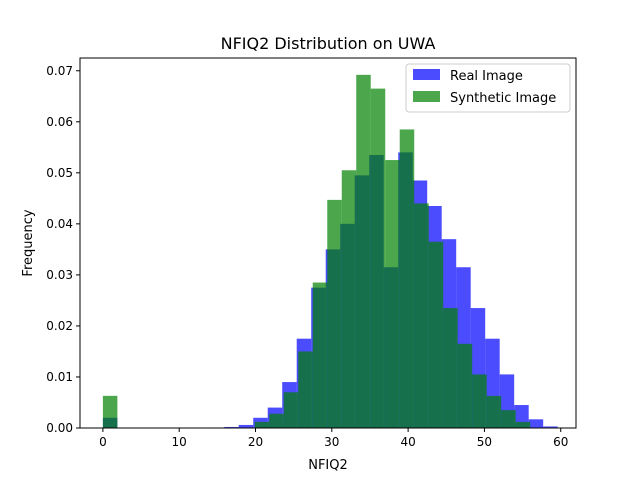 The width and height of the screenshot is (640, 480). Describe the element at coordinates (103, 442) in the screenshot. I see `x-tick-label-0: 0` at that location.